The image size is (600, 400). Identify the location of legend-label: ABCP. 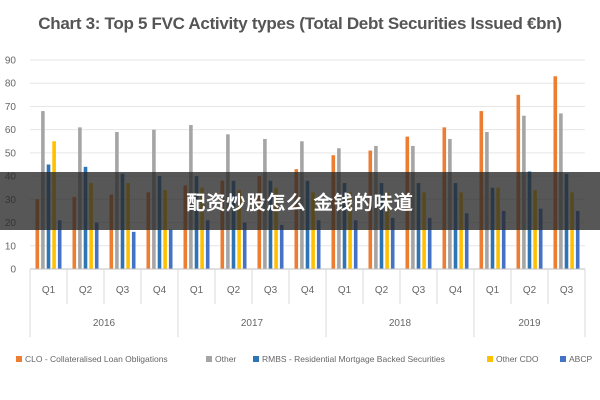
(580, 359).